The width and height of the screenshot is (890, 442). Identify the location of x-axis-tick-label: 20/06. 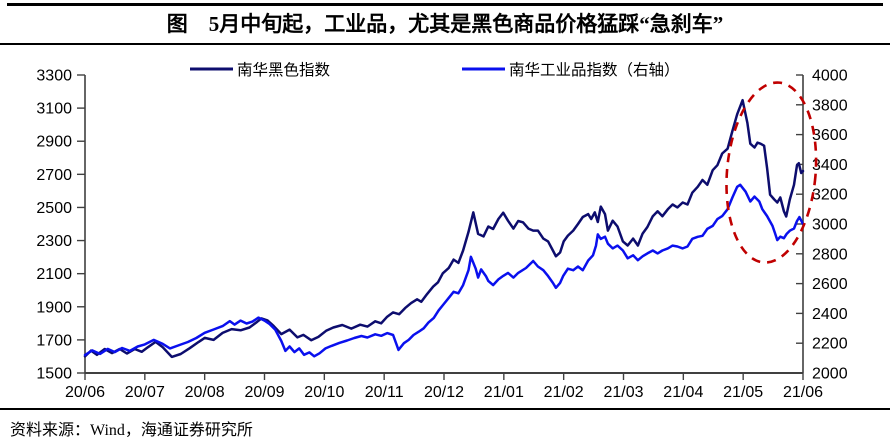
(85, 392).